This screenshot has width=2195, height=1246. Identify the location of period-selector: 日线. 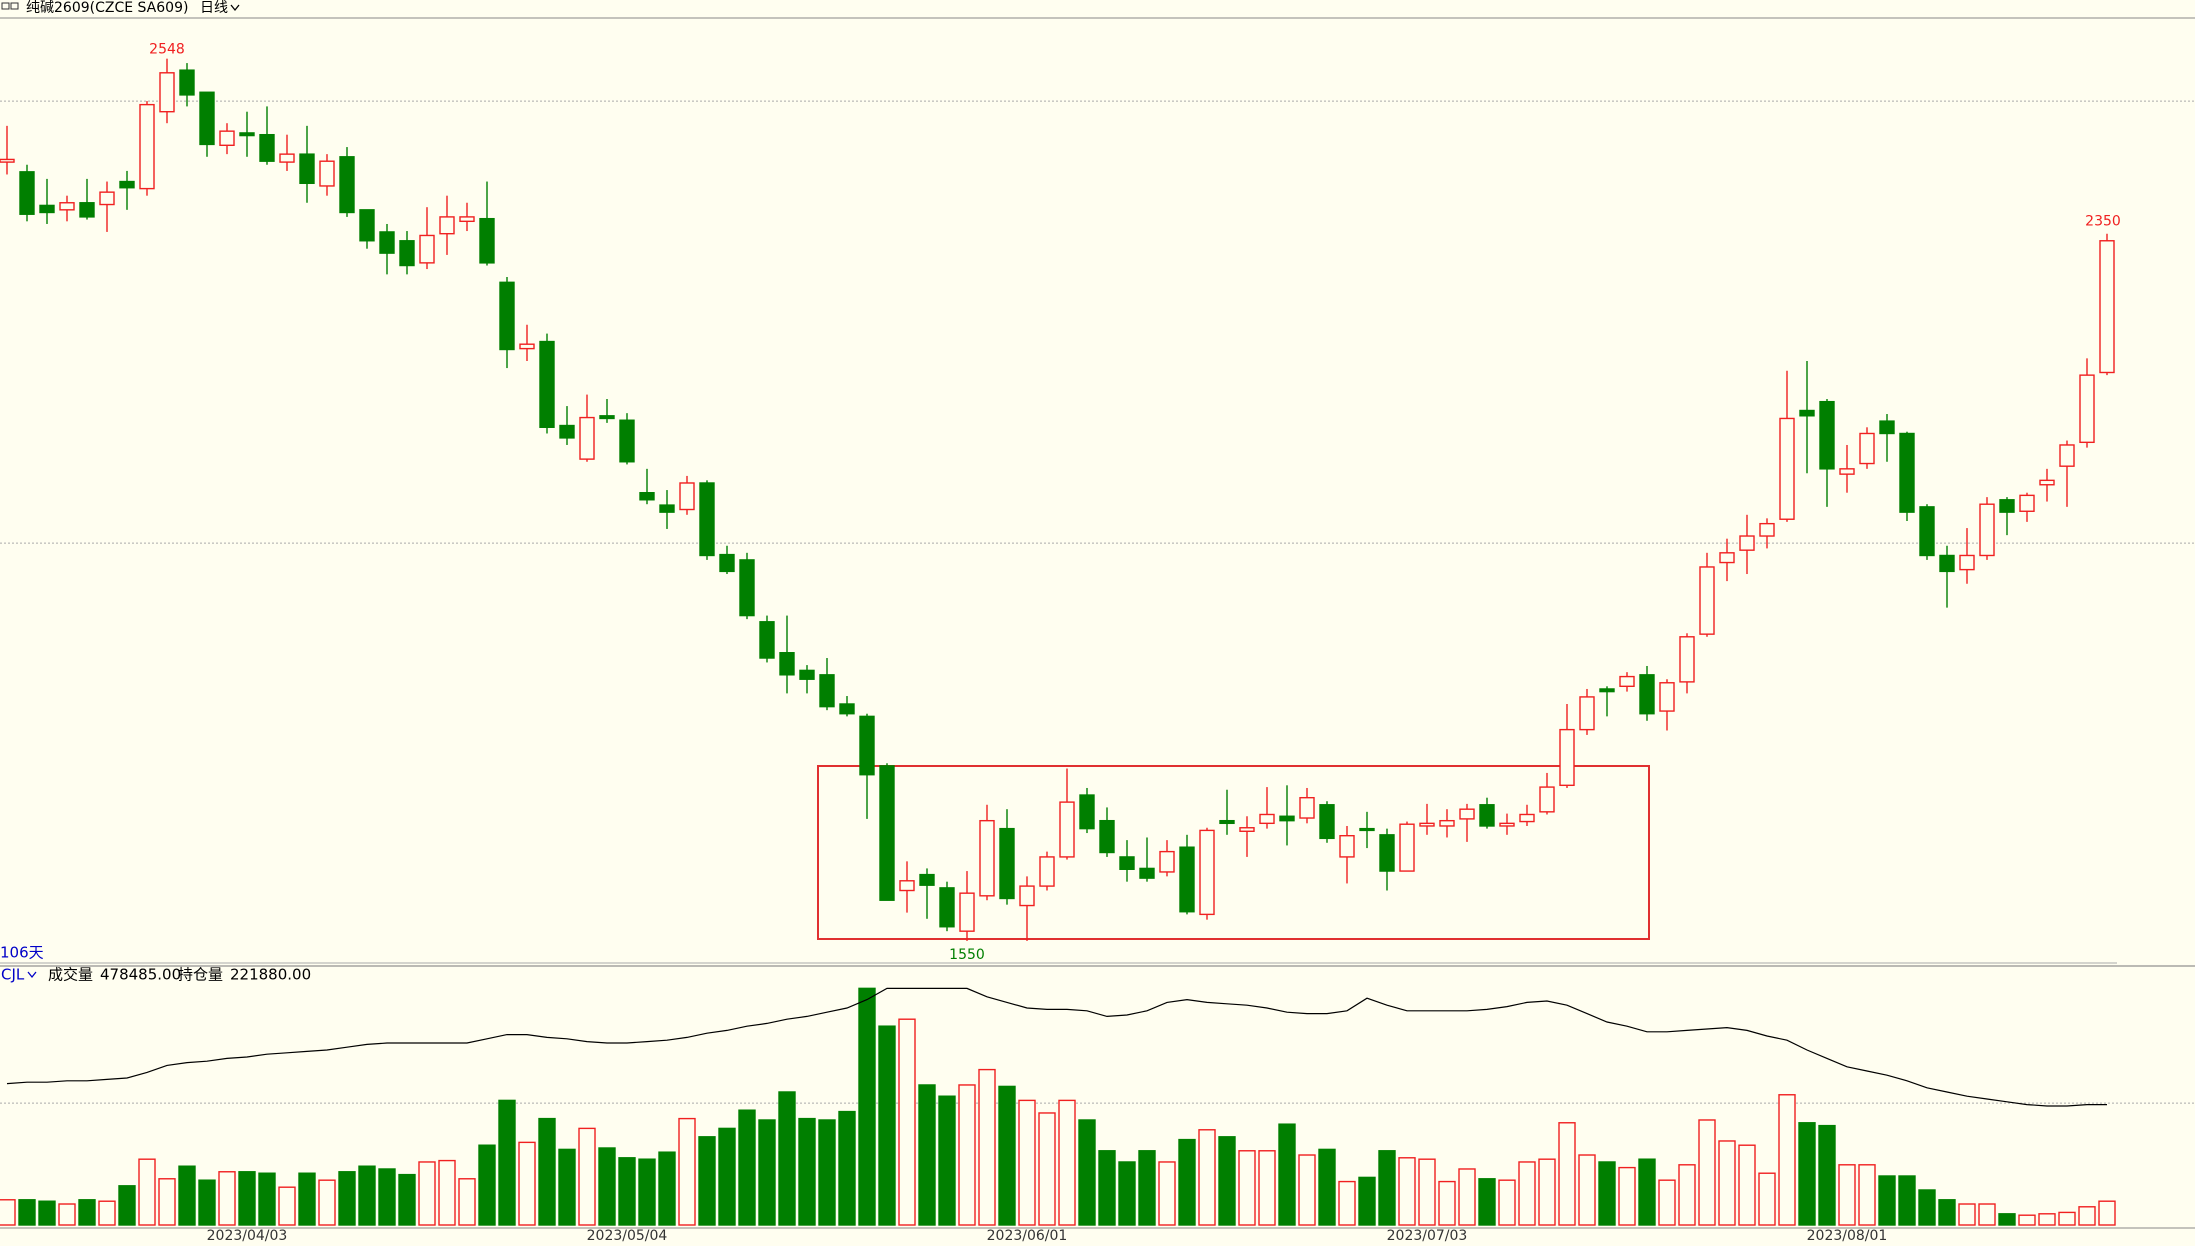
(214, 8).